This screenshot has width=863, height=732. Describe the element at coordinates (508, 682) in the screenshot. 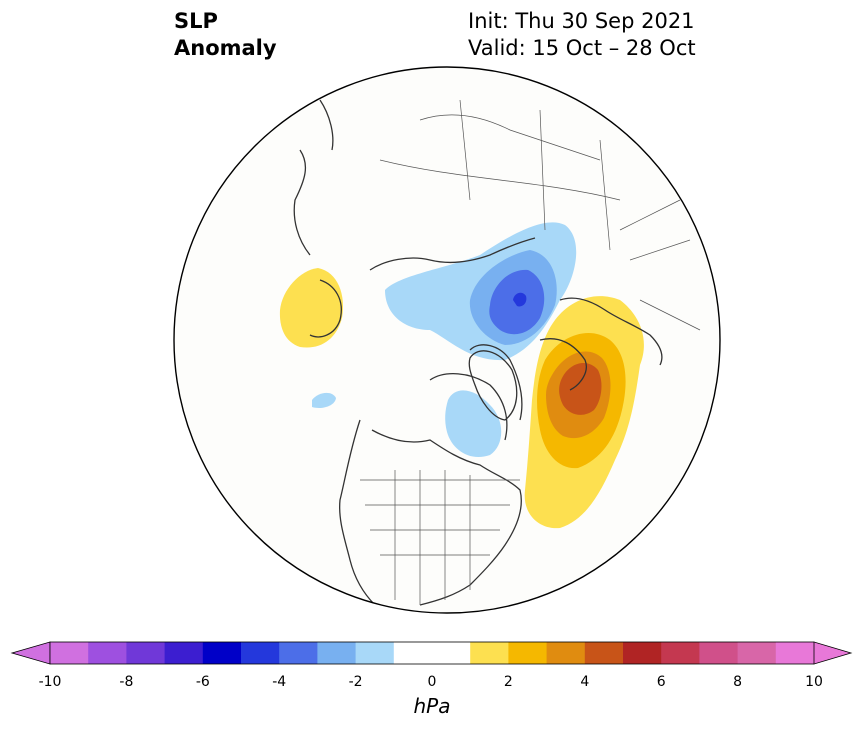

I see `colorbar-tick-label: 2` at that location.